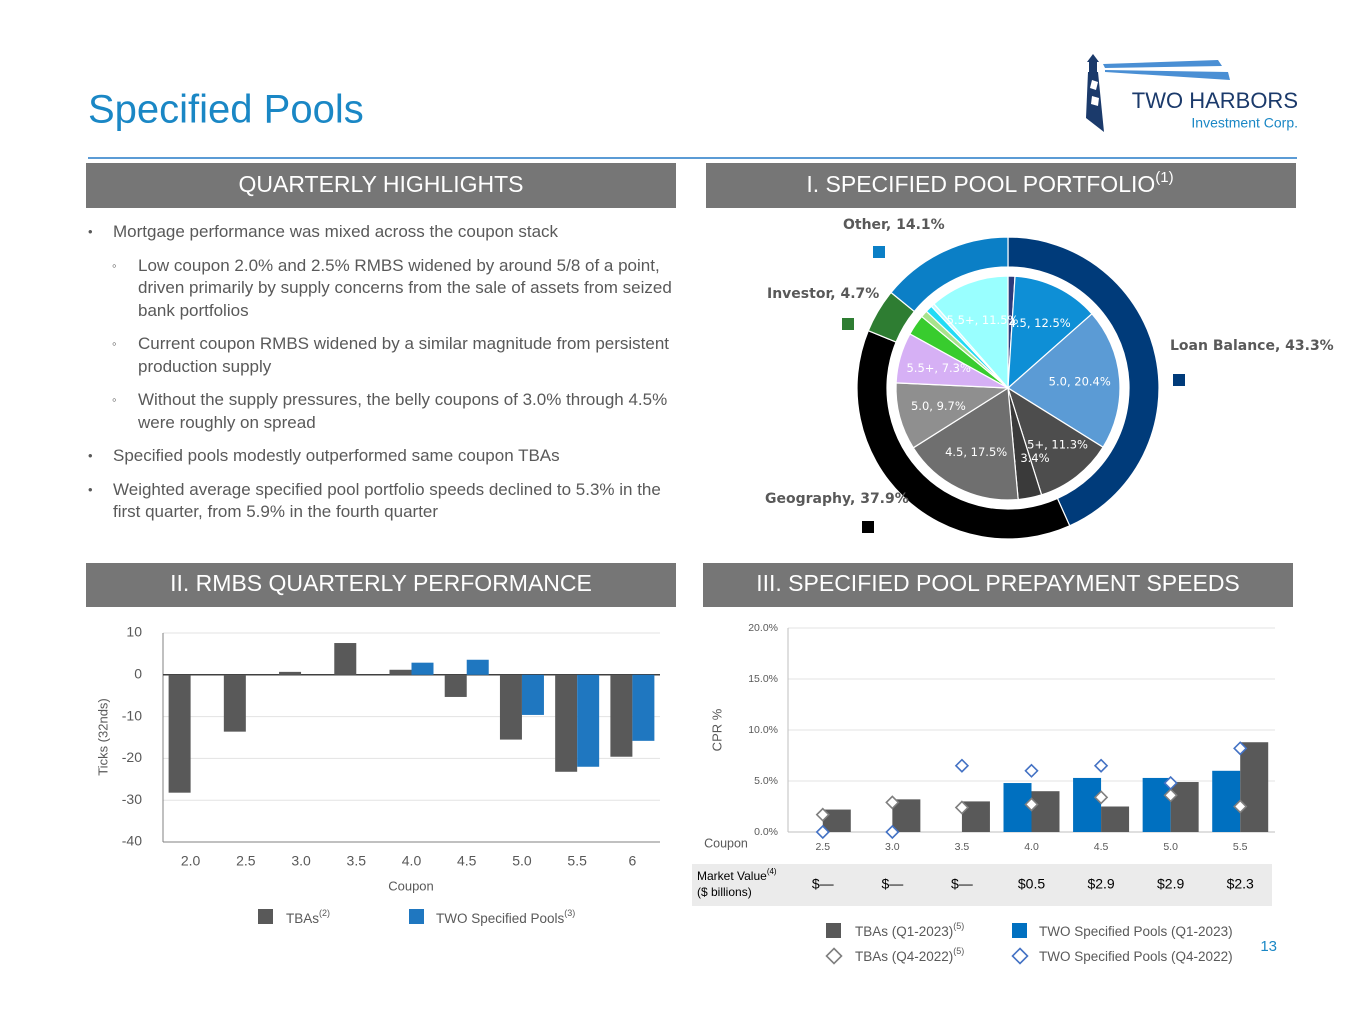 This screenshot has width=1365, height=1024. I want to click on y-tick-label: 10, so click(134, 632).